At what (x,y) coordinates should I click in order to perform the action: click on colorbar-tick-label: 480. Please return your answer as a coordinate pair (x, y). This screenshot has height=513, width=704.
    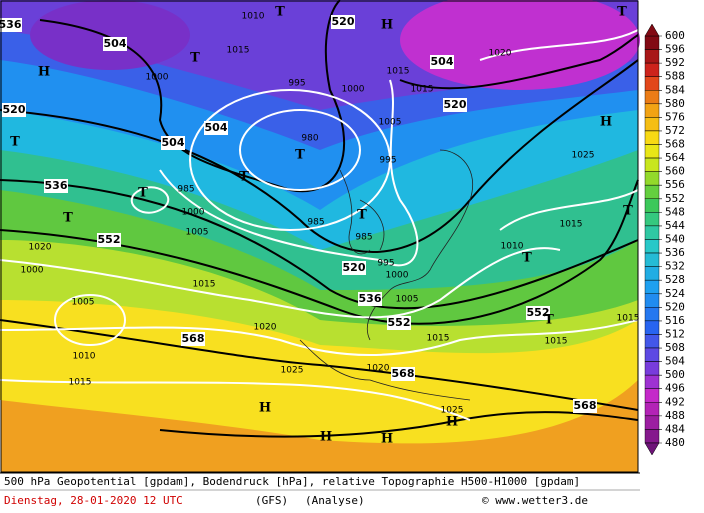
    Looking at the image, I should click on (675, 442).